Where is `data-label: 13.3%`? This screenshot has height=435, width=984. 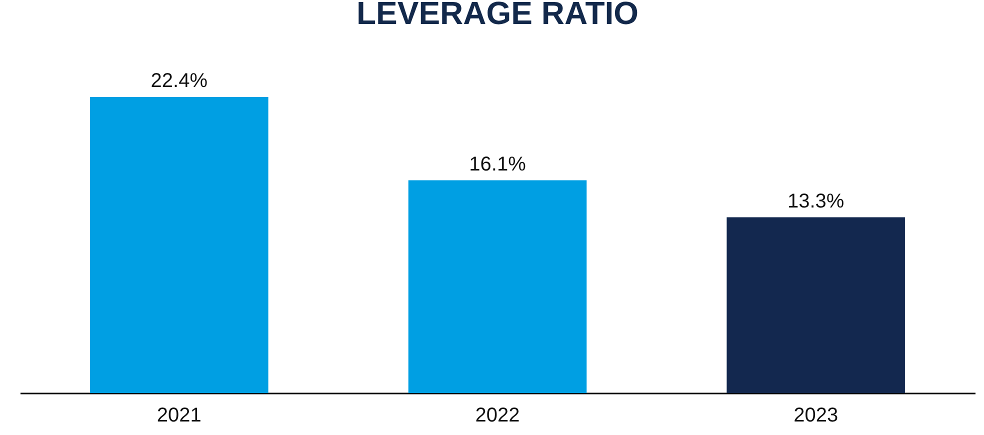 data-label: 13.3% is located at coordinates (815, 201).